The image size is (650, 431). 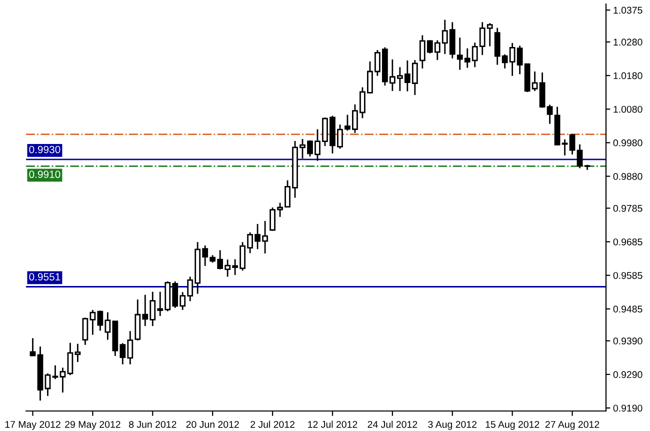 I want to click on y-tick-label: 0.9980, so click(x=627, y=142).